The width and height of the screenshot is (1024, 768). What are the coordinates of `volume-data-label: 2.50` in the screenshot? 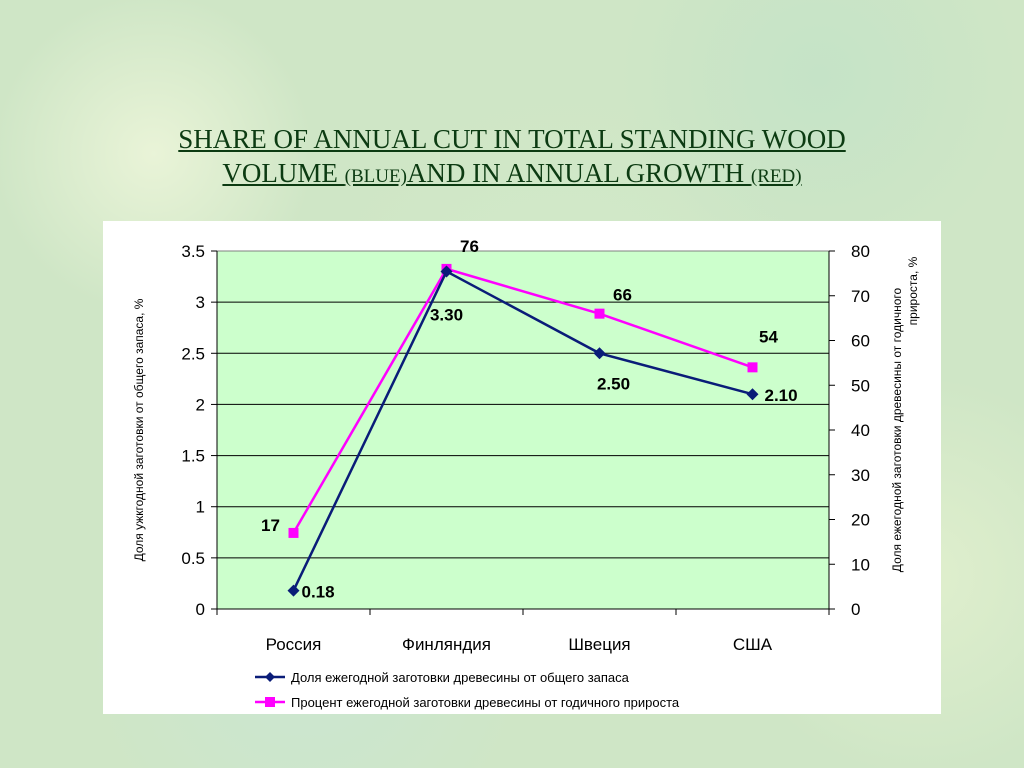 It's located at (613, 383).